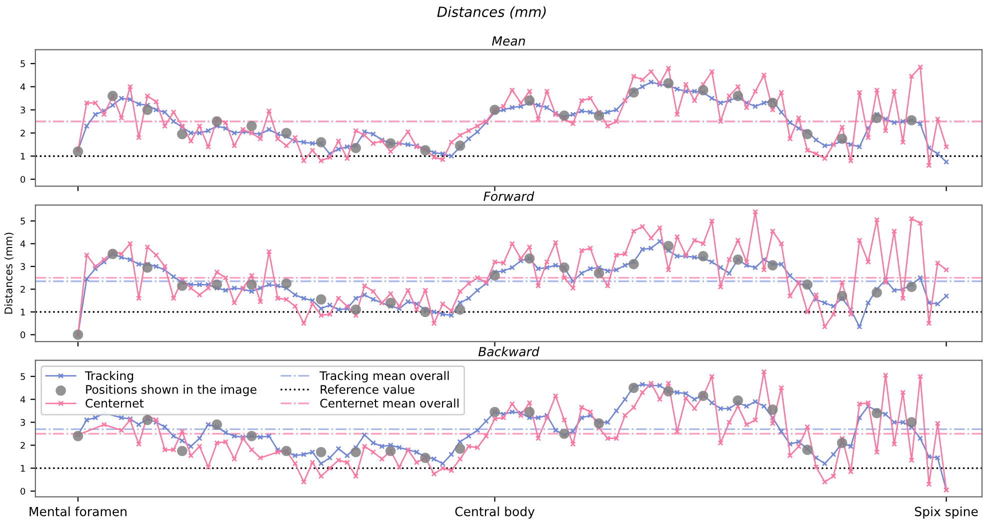  Describe the element at coordinates (171, 390) in the screenshot. I see `legend-label: Positions shown in the image` at that location.